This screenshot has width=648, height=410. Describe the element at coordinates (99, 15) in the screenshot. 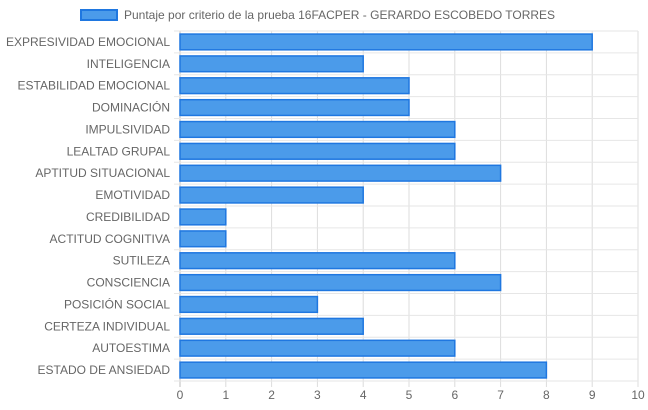

I see `legend-swatch` at that location.